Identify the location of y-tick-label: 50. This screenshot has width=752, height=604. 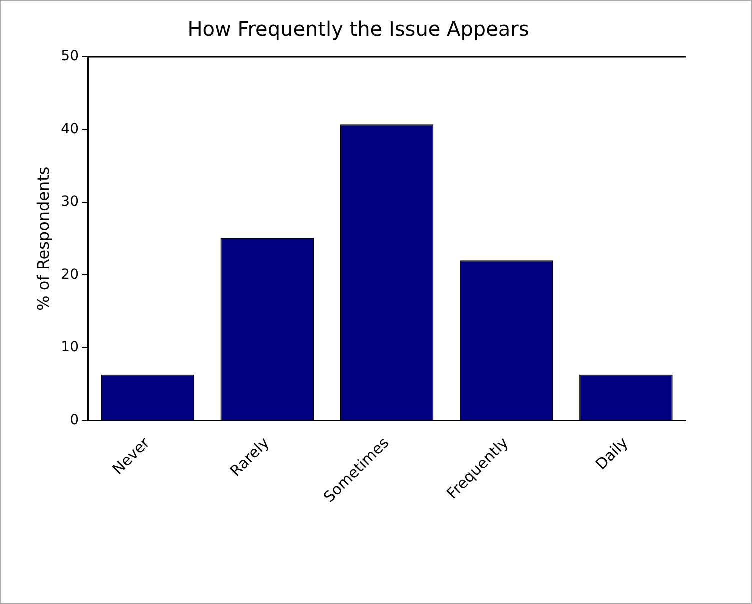
(70, 56).